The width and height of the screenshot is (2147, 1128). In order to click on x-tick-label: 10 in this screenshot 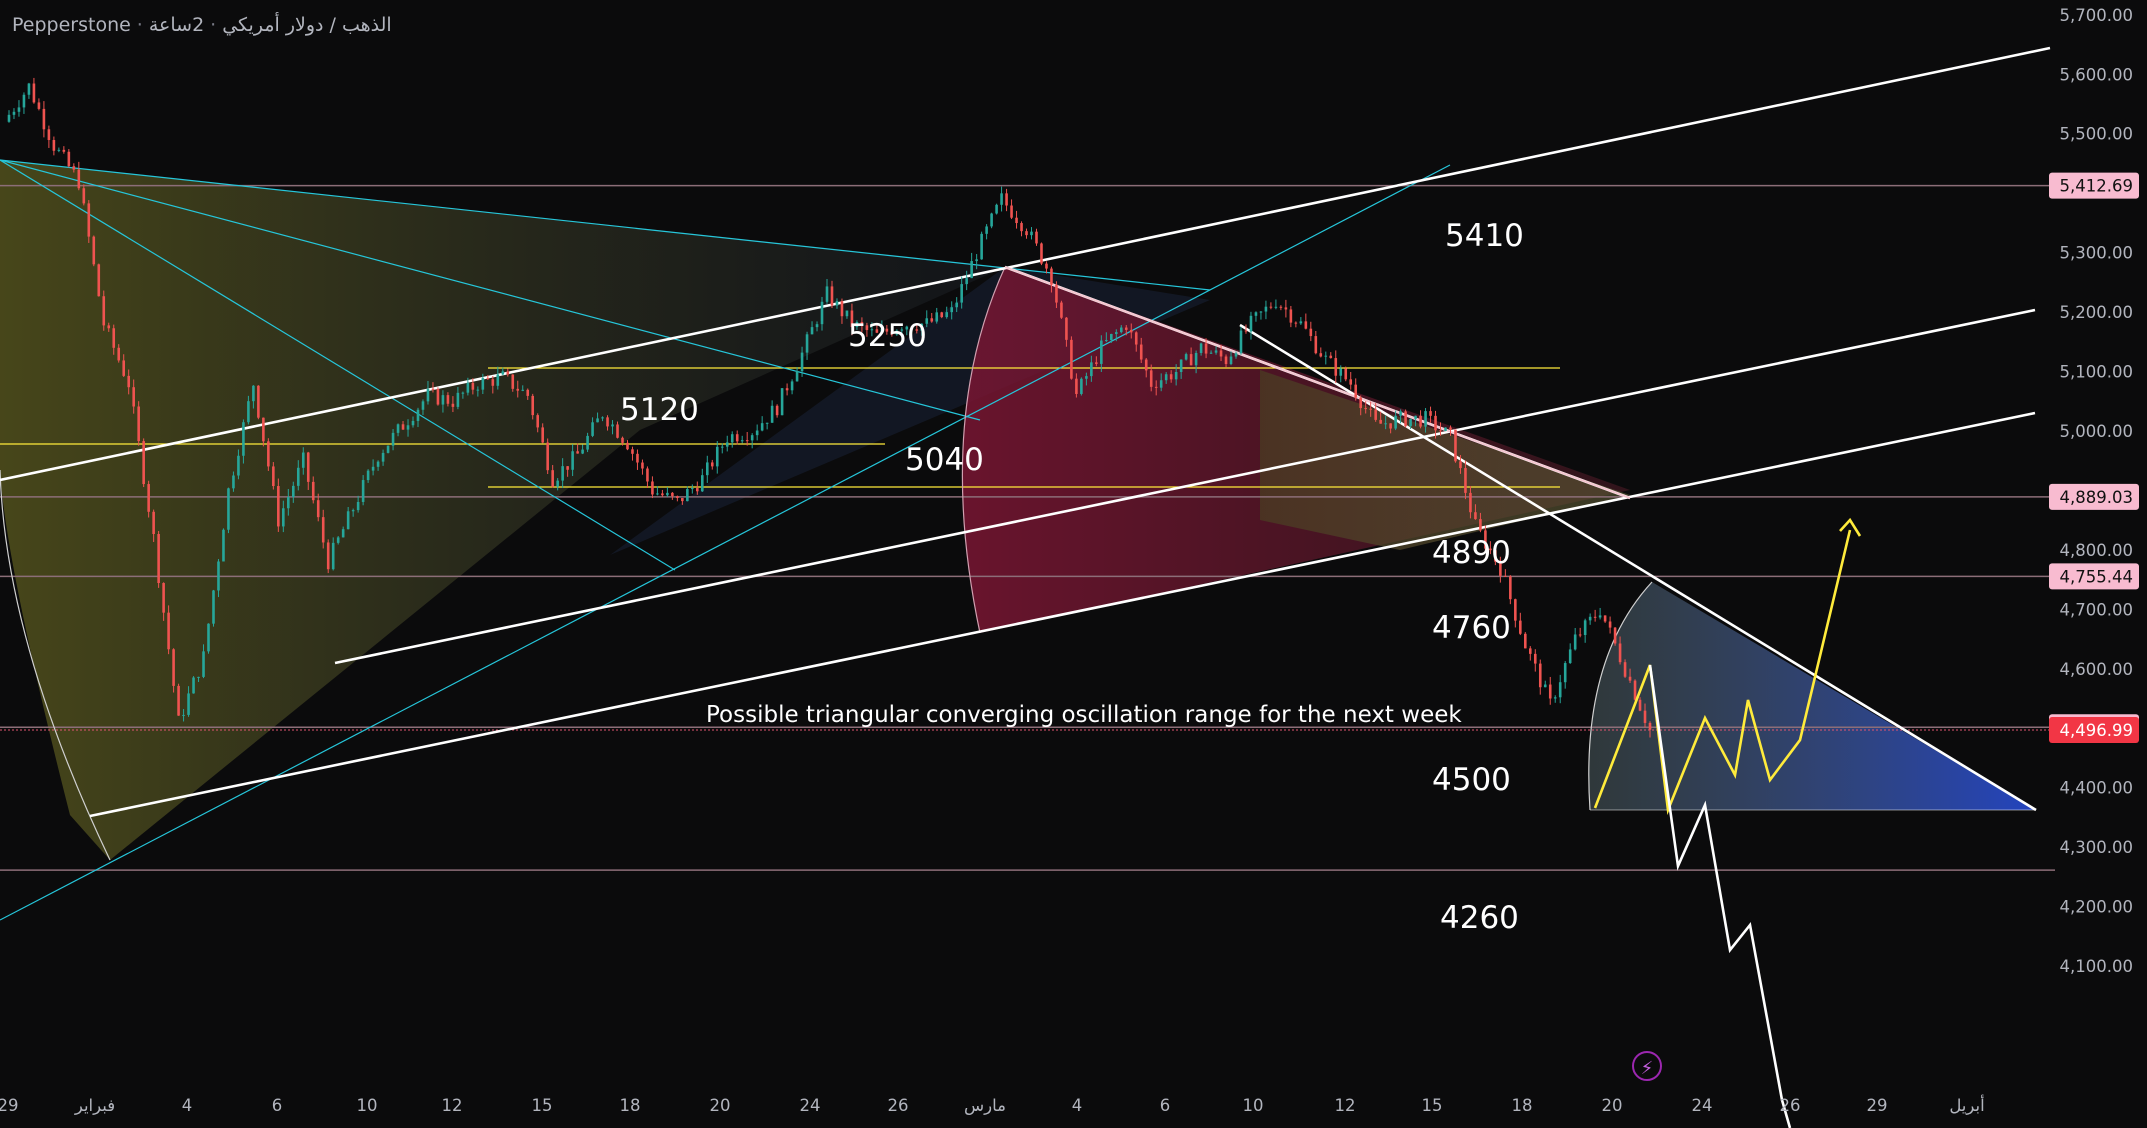, I will do `click(1253, 1105)`.